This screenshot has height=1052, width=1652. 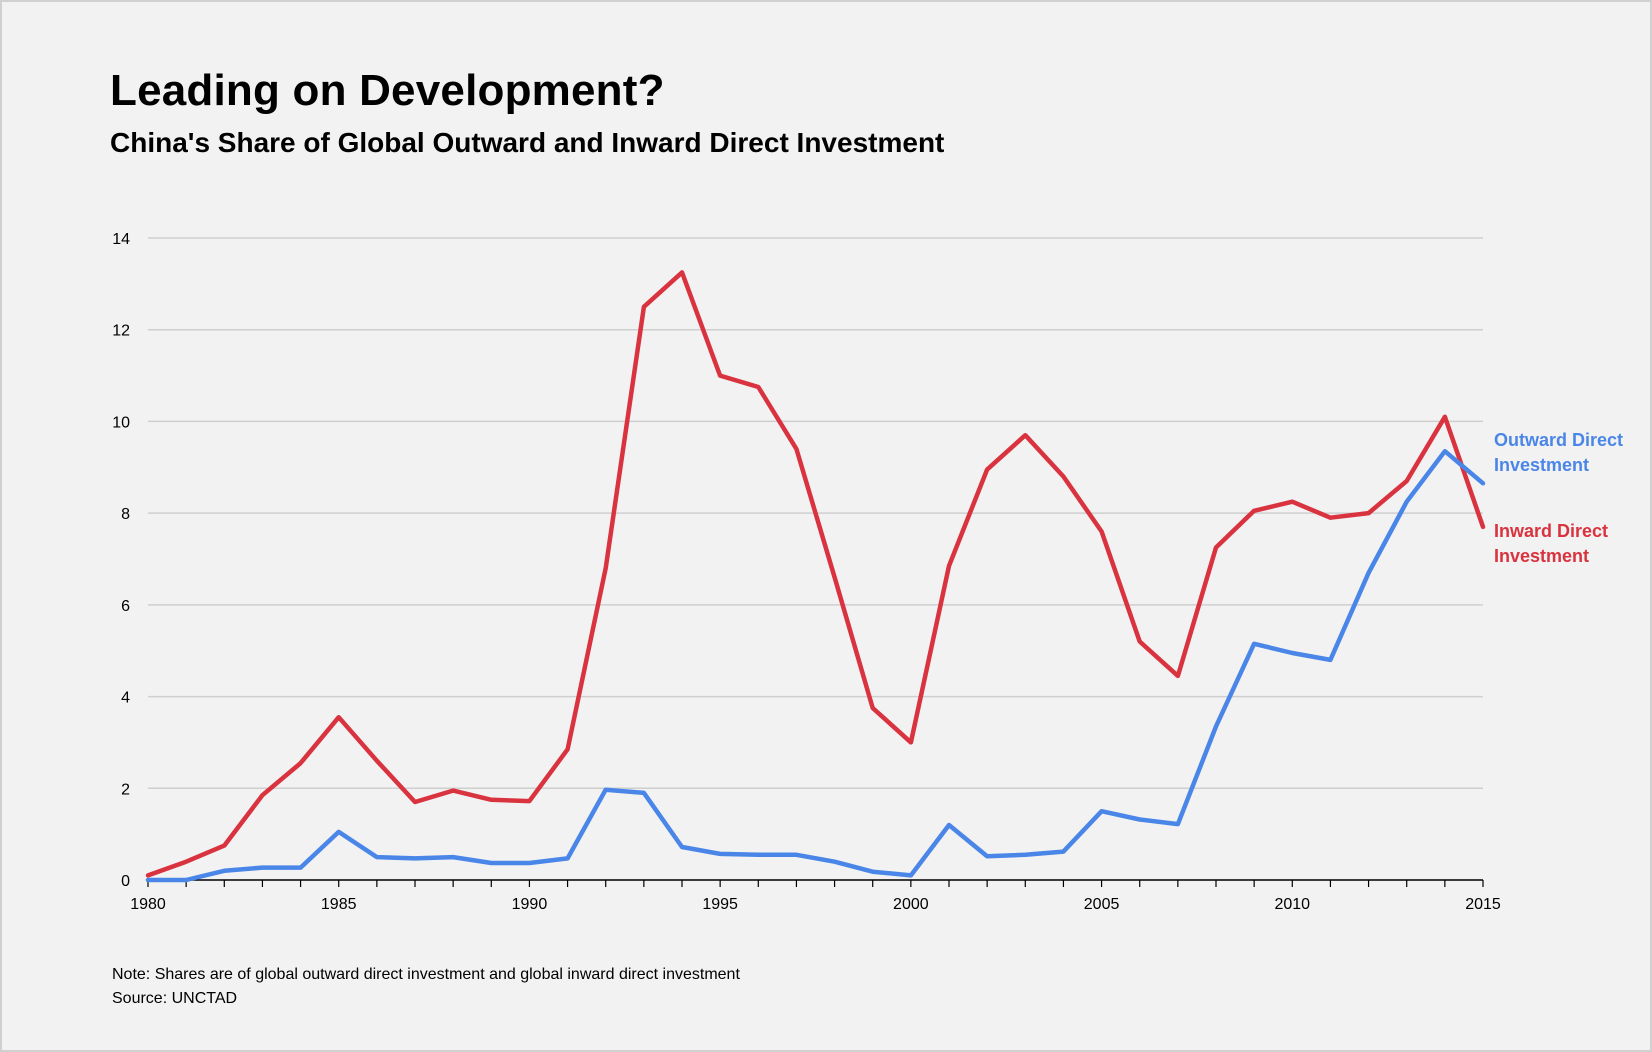 What do you see at coordinates (911, 904) in the screenshot?
I see `x-tick-label-2000: 2000` at bounding box center [911, 904].